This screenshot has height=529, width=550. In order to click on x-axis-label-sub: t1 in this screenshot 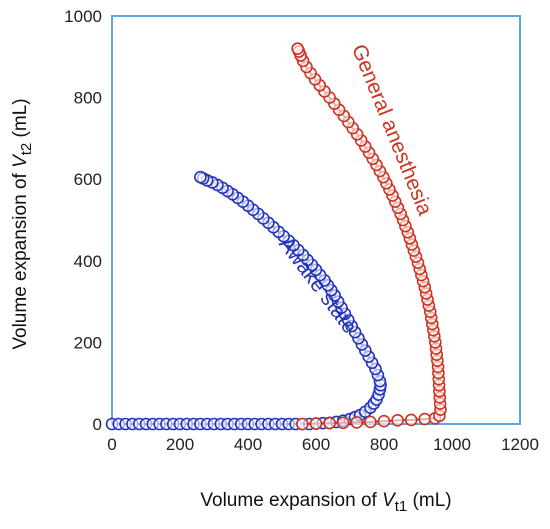, I will do `click(401, 506)`.